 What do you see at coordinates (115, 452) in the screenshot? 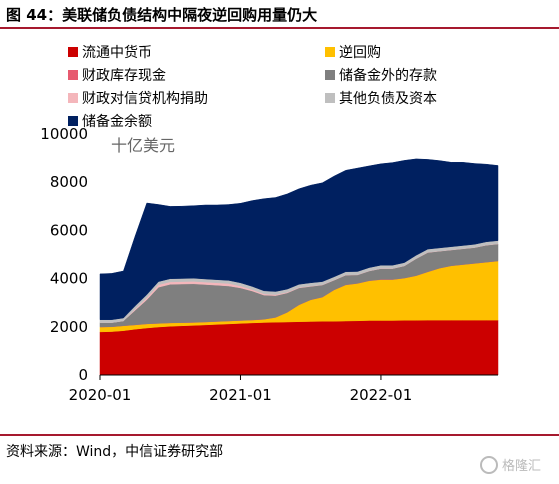
I see `source-note: 资料来源：Wind，中信证券研究部` at bounding box center [115, 452].